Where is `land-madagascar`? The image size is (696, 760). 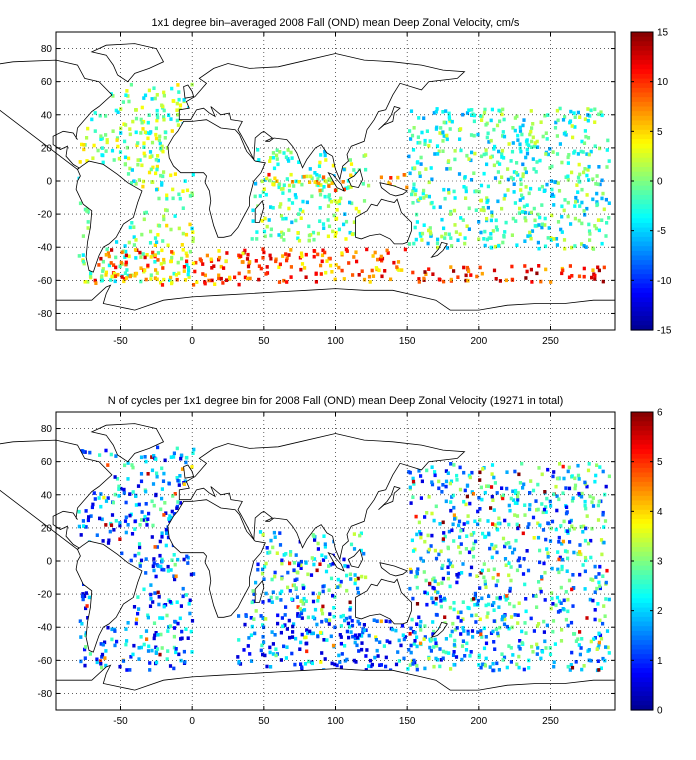 land-madagascar is located at coordinates (259, 591).